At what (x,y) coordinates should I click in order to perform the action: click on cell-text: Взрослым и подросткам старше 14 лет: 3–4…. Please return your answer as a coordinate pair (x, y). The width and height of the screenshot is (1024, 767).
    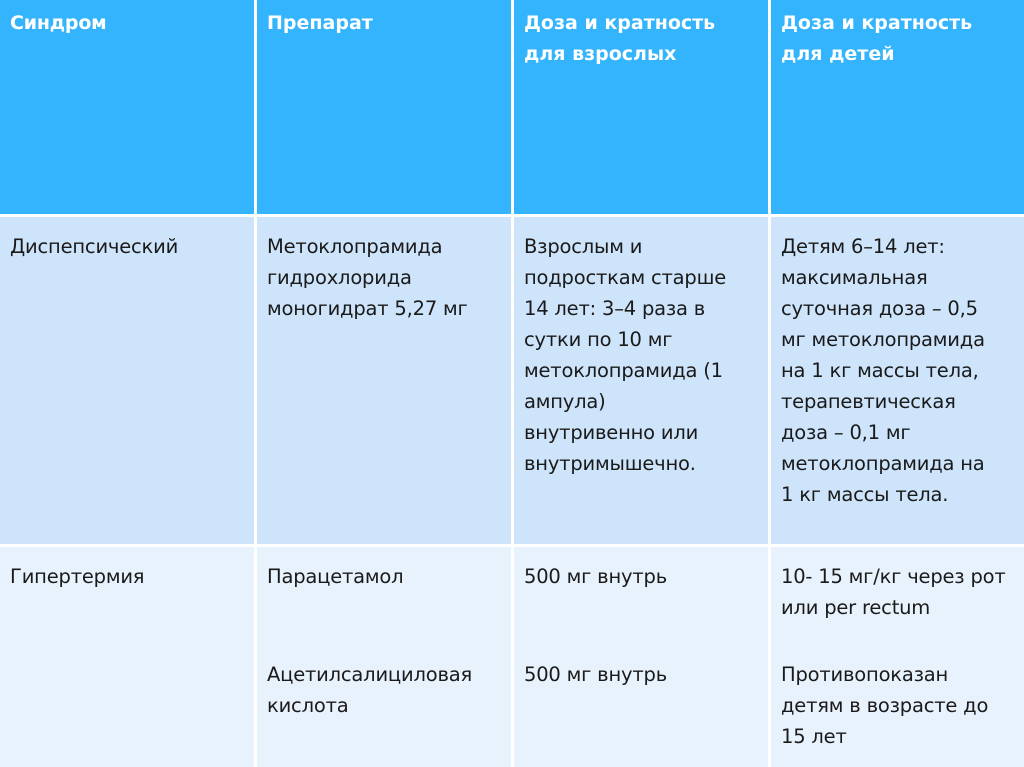
    Looking at the image, I should click on (625, 355).